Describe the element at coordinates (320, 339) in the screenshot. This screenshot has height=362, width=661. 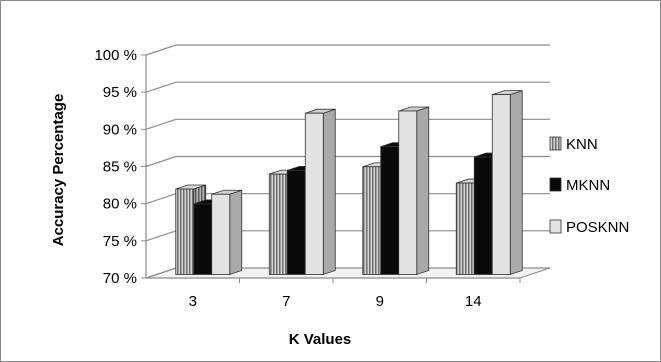
I see `x-axis-title: K Values` at that location.